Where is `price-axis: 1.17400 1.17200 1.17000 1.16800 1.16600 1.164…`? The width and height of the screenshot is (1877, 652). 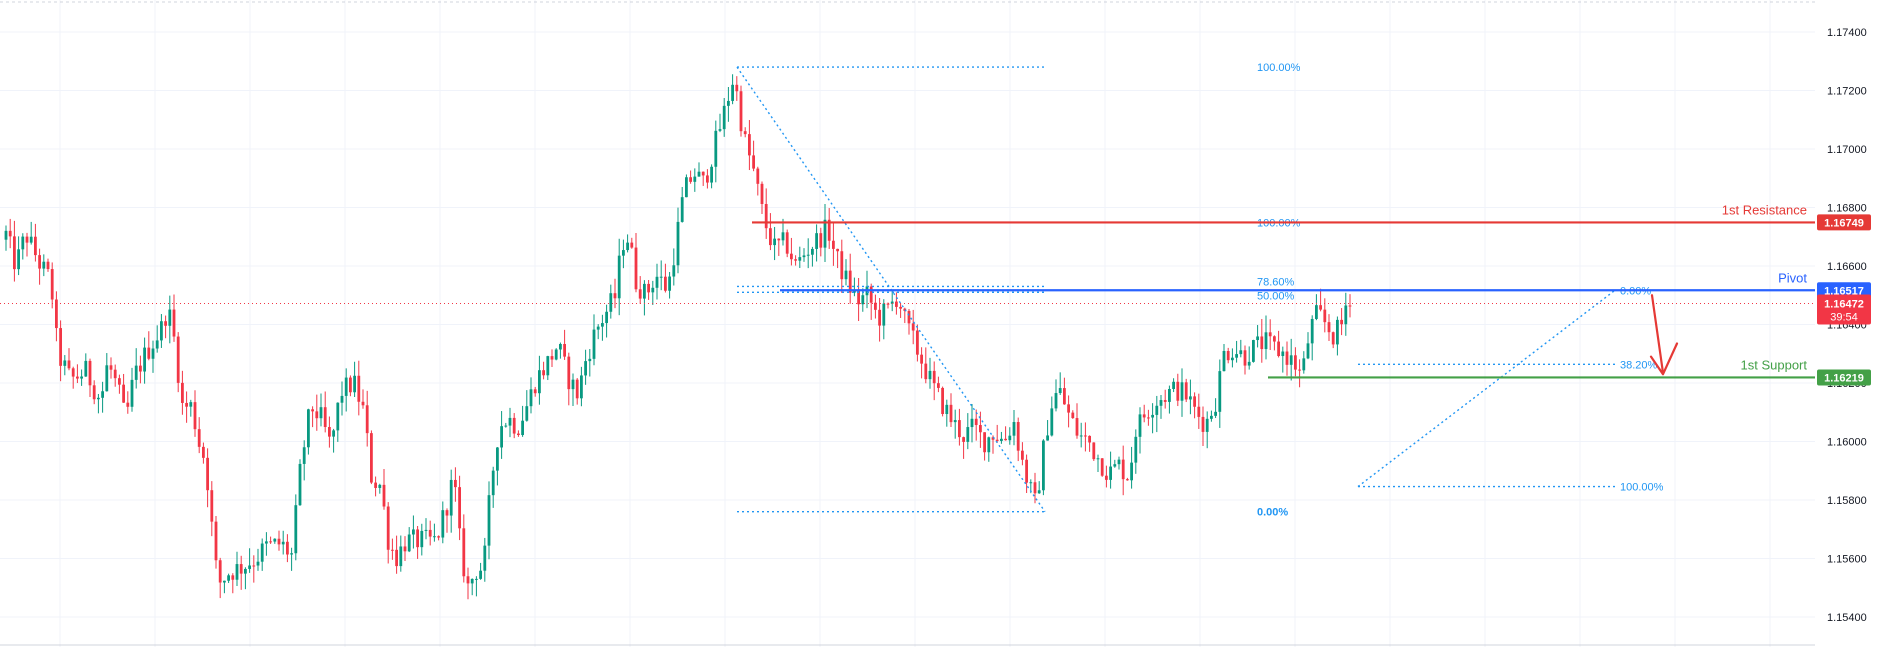
price-axis: 1.17400 1.17200 1.17000 1.16800 1.16600 1.164… is located at coordinates (1846, 323).